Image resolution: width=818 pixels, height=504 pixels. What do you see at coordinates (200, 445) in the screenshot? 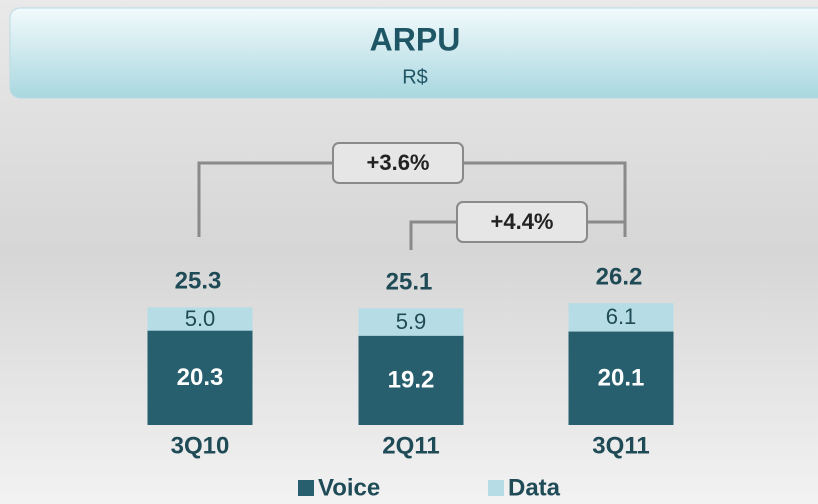
I see `x-tick-label: 3Q10` at bounding box center [200, 445].